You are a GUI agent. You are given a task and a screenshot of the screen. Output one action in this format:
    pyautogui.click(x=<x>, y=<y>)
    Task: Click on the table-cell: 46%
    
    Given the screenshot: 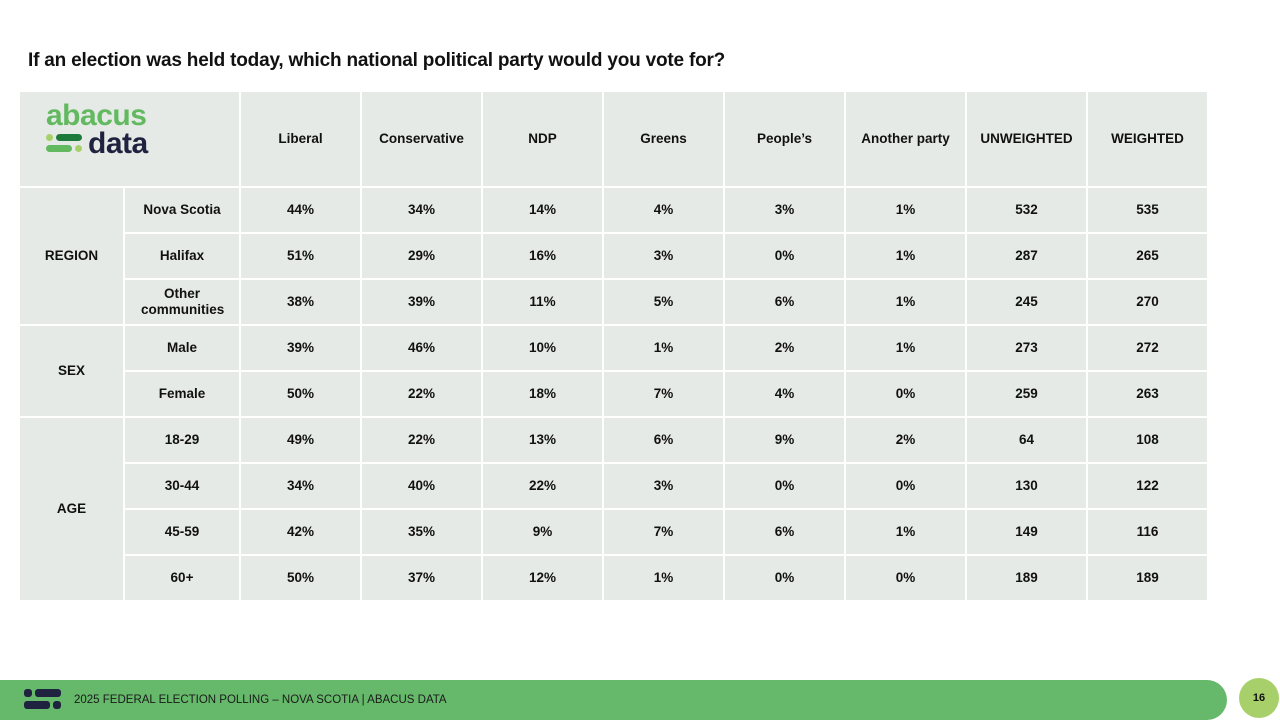 What is the action you would take?
    pyautogui.click(x=421, y=348)
    